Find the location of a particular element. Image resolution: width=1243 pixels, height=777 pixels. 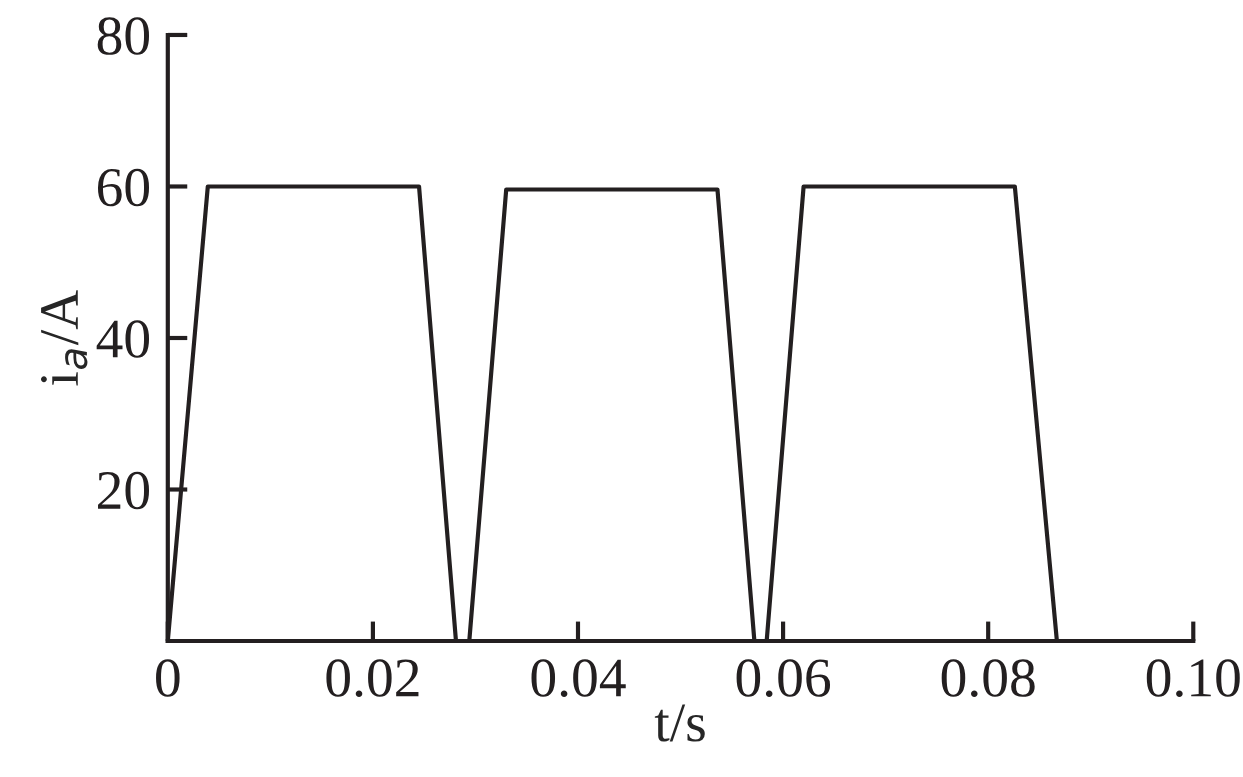

x-tick-label: 0 is located at coordinates (168, 678).